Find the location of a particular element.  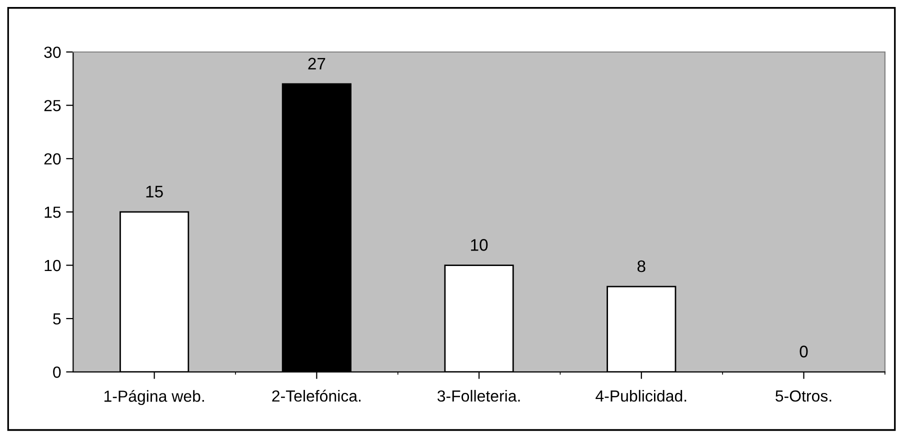

data-label: 10 is located at coordinates (479, 245).